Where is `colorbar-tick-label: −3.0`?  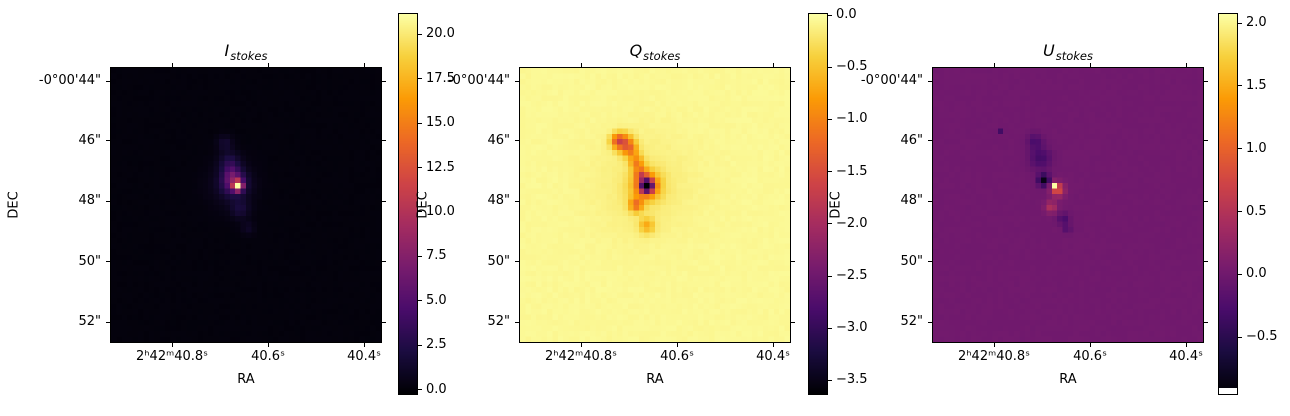 colorbar-tick-label: −3.0 is located at coordinates (852, 328).